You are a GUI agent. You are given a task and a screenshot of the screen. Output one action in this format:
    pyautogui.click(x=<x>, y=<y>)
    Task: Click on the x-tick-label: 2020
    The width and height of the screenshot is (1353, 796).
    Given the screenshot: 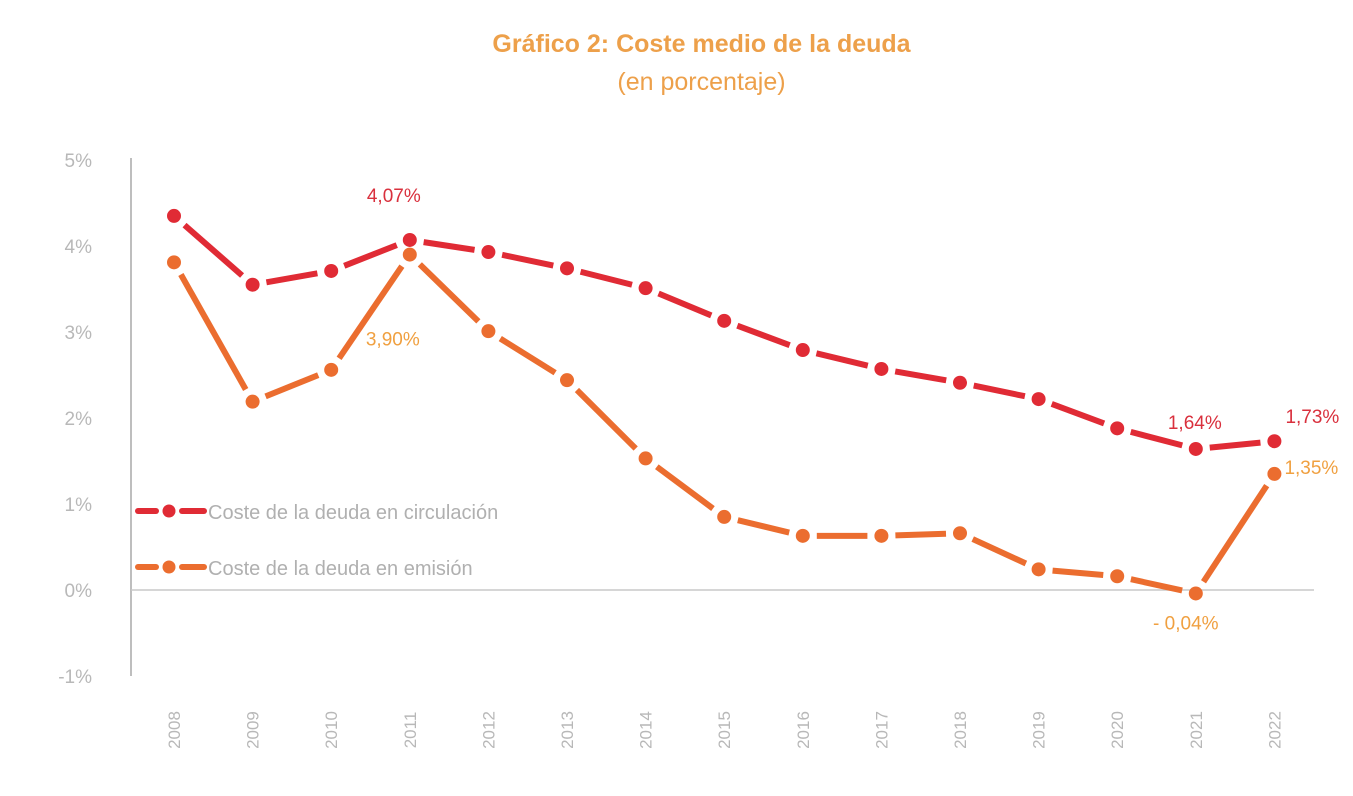 What is the action you would take?
    pyautogui.click(x=1117, y=730)
    